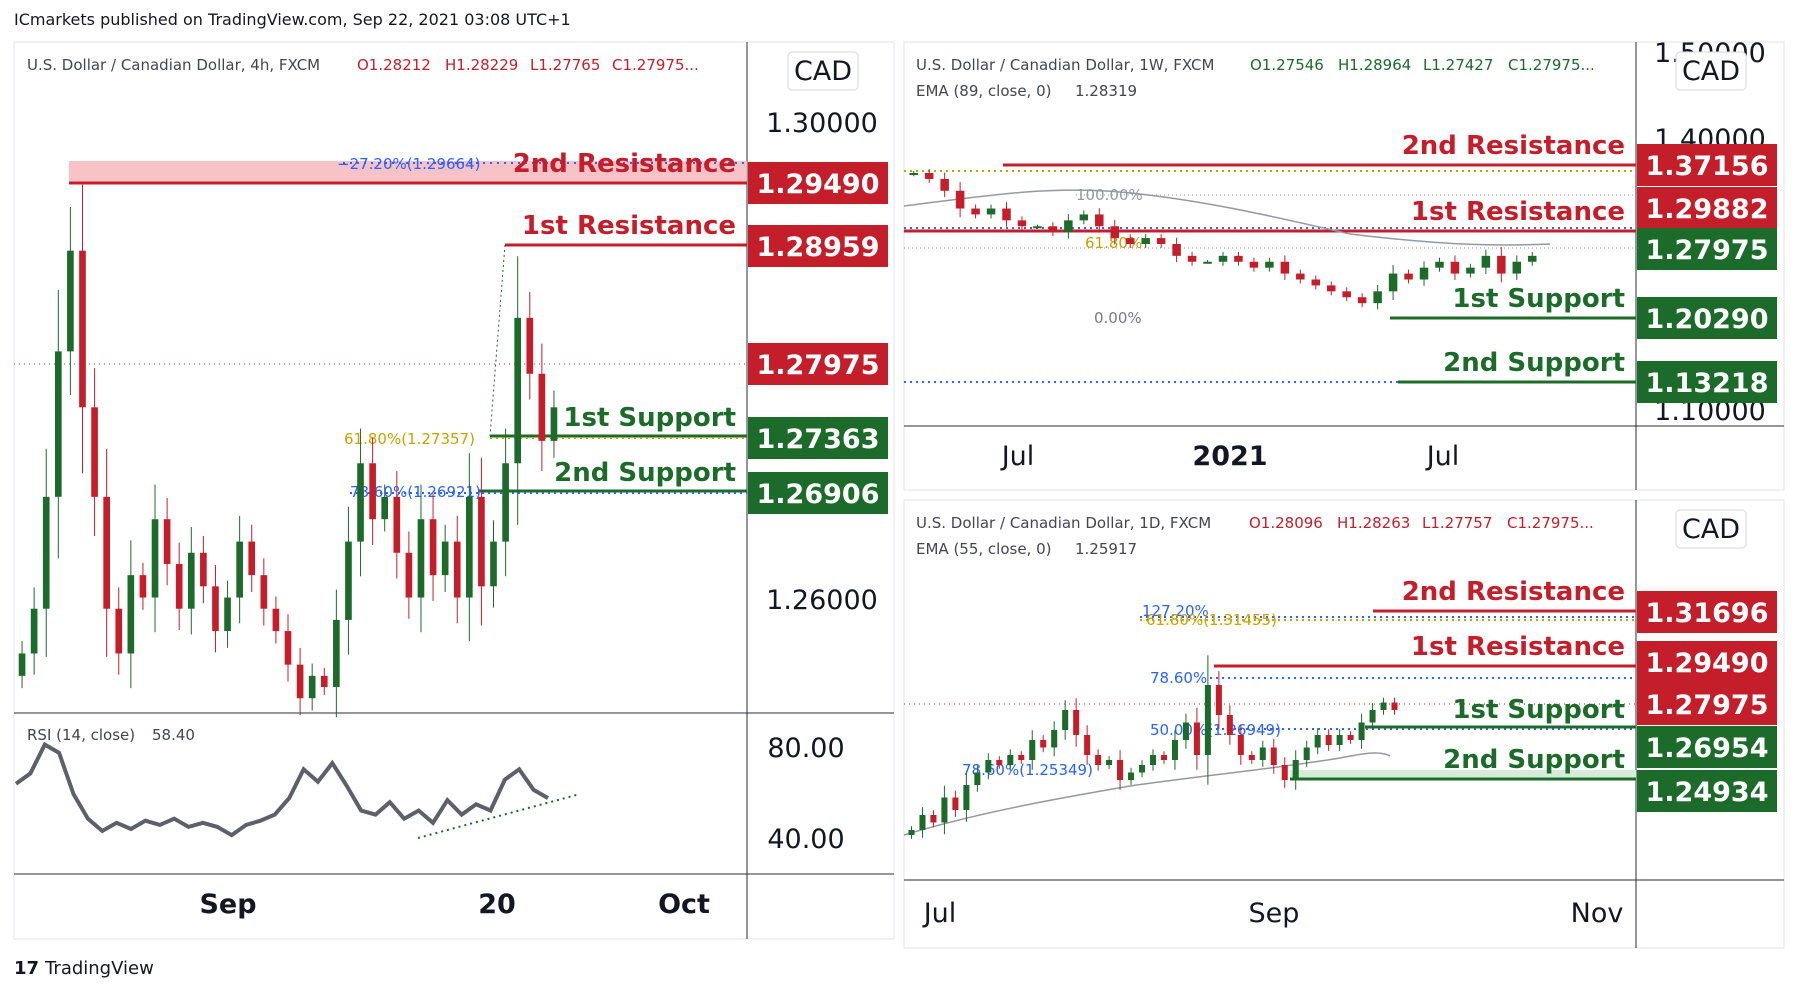 The image size is (1796, 998). I want to click on d1-1st-resistance-label: 1st Resistance, so click(1518, 647).